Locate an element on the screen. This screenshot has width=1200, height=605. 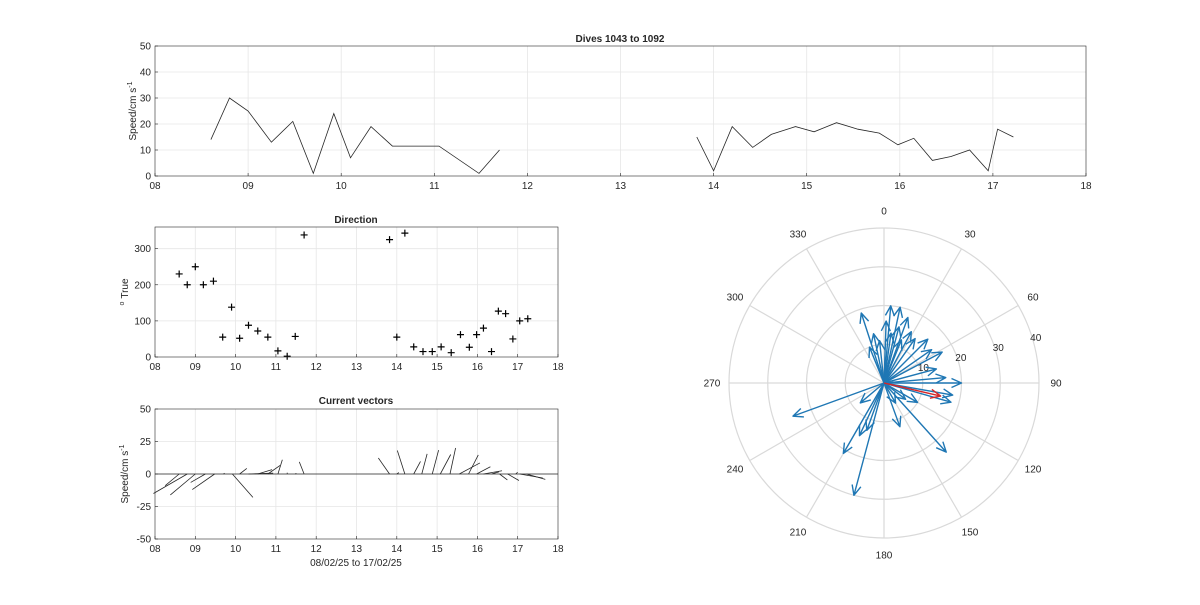
compass-radius-label: 30 is located at coordinates (999, 348).